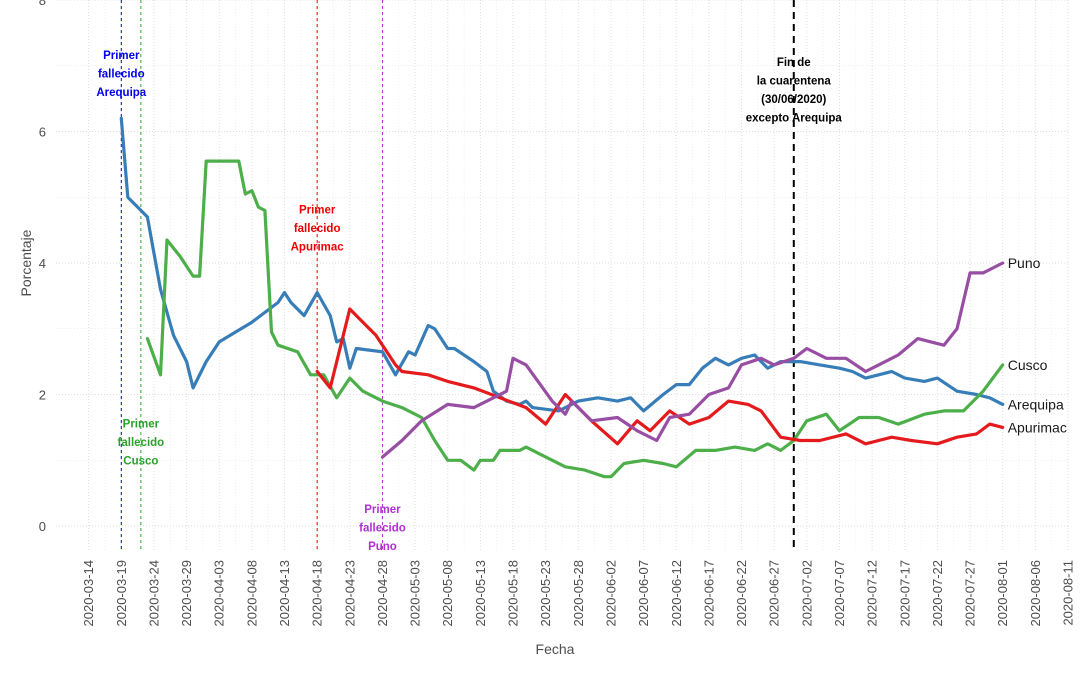 The image size is (1080, 675). Describe the element at coordinates (141, 442) in the screenshot. I see `event-annotation: Primer fallecido Cusco` at that location.